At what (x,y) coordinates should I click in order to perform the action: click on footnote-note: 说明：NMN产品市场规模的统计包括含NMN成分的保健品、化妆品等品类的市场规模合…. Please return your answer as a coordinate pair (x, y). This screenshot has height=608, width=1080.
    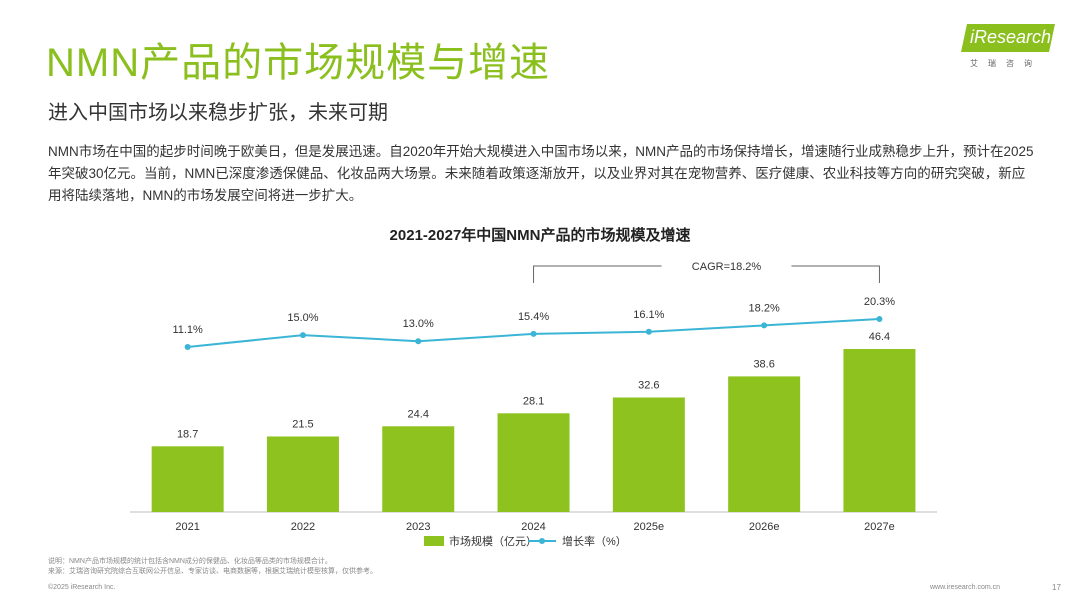
    Looking at the image, I should click on (190, 561).